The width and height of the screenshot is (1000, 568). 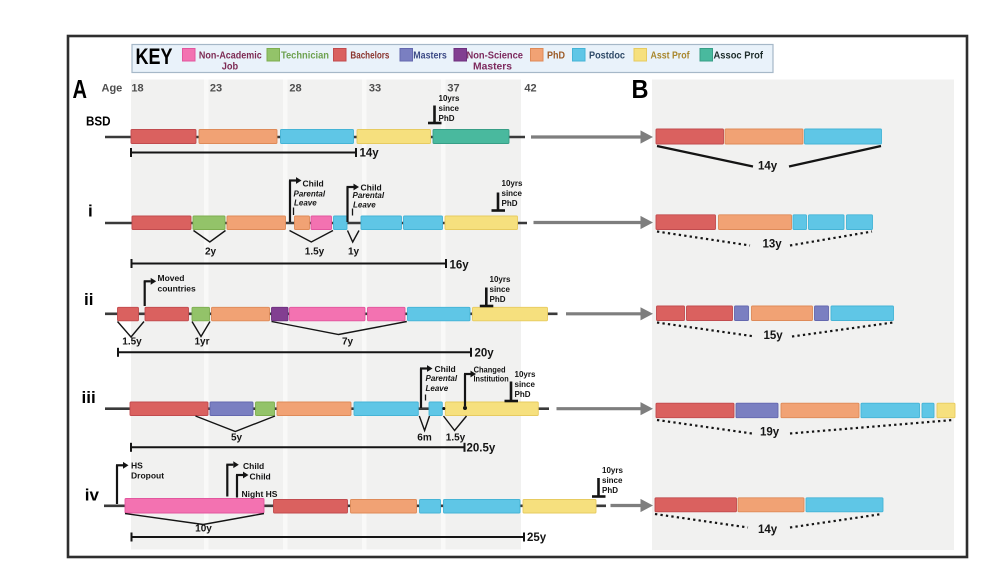 What do you see at coordinates (177, 289) in the screenshot?
I see `svg-text: countries` at bounding box center [177, 289].